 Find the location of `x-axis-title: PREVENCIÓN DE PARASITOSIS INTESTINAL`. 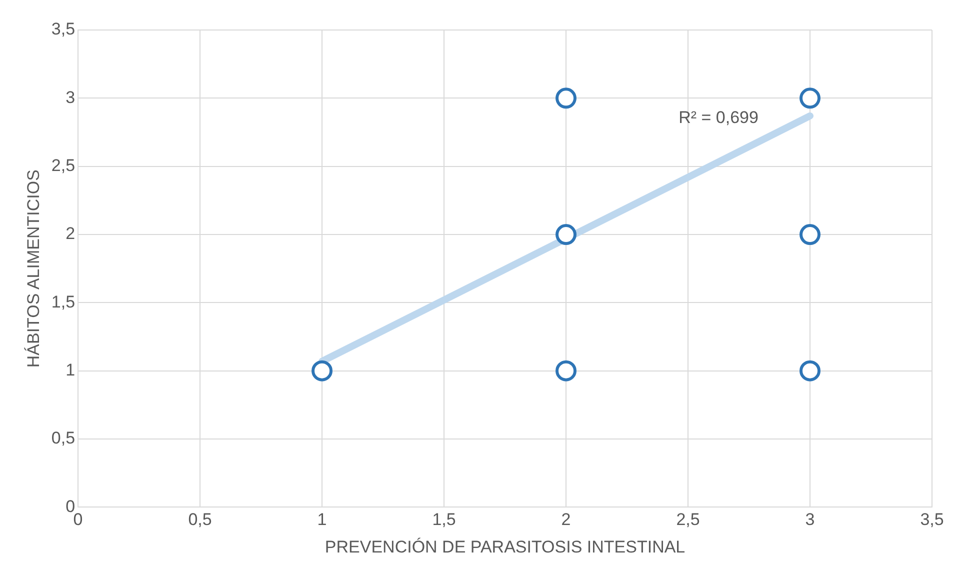

x-axis-title: PREVENCIÓN DE PARASITOSIS INTESTINAL is located at coordinates (505, 546).